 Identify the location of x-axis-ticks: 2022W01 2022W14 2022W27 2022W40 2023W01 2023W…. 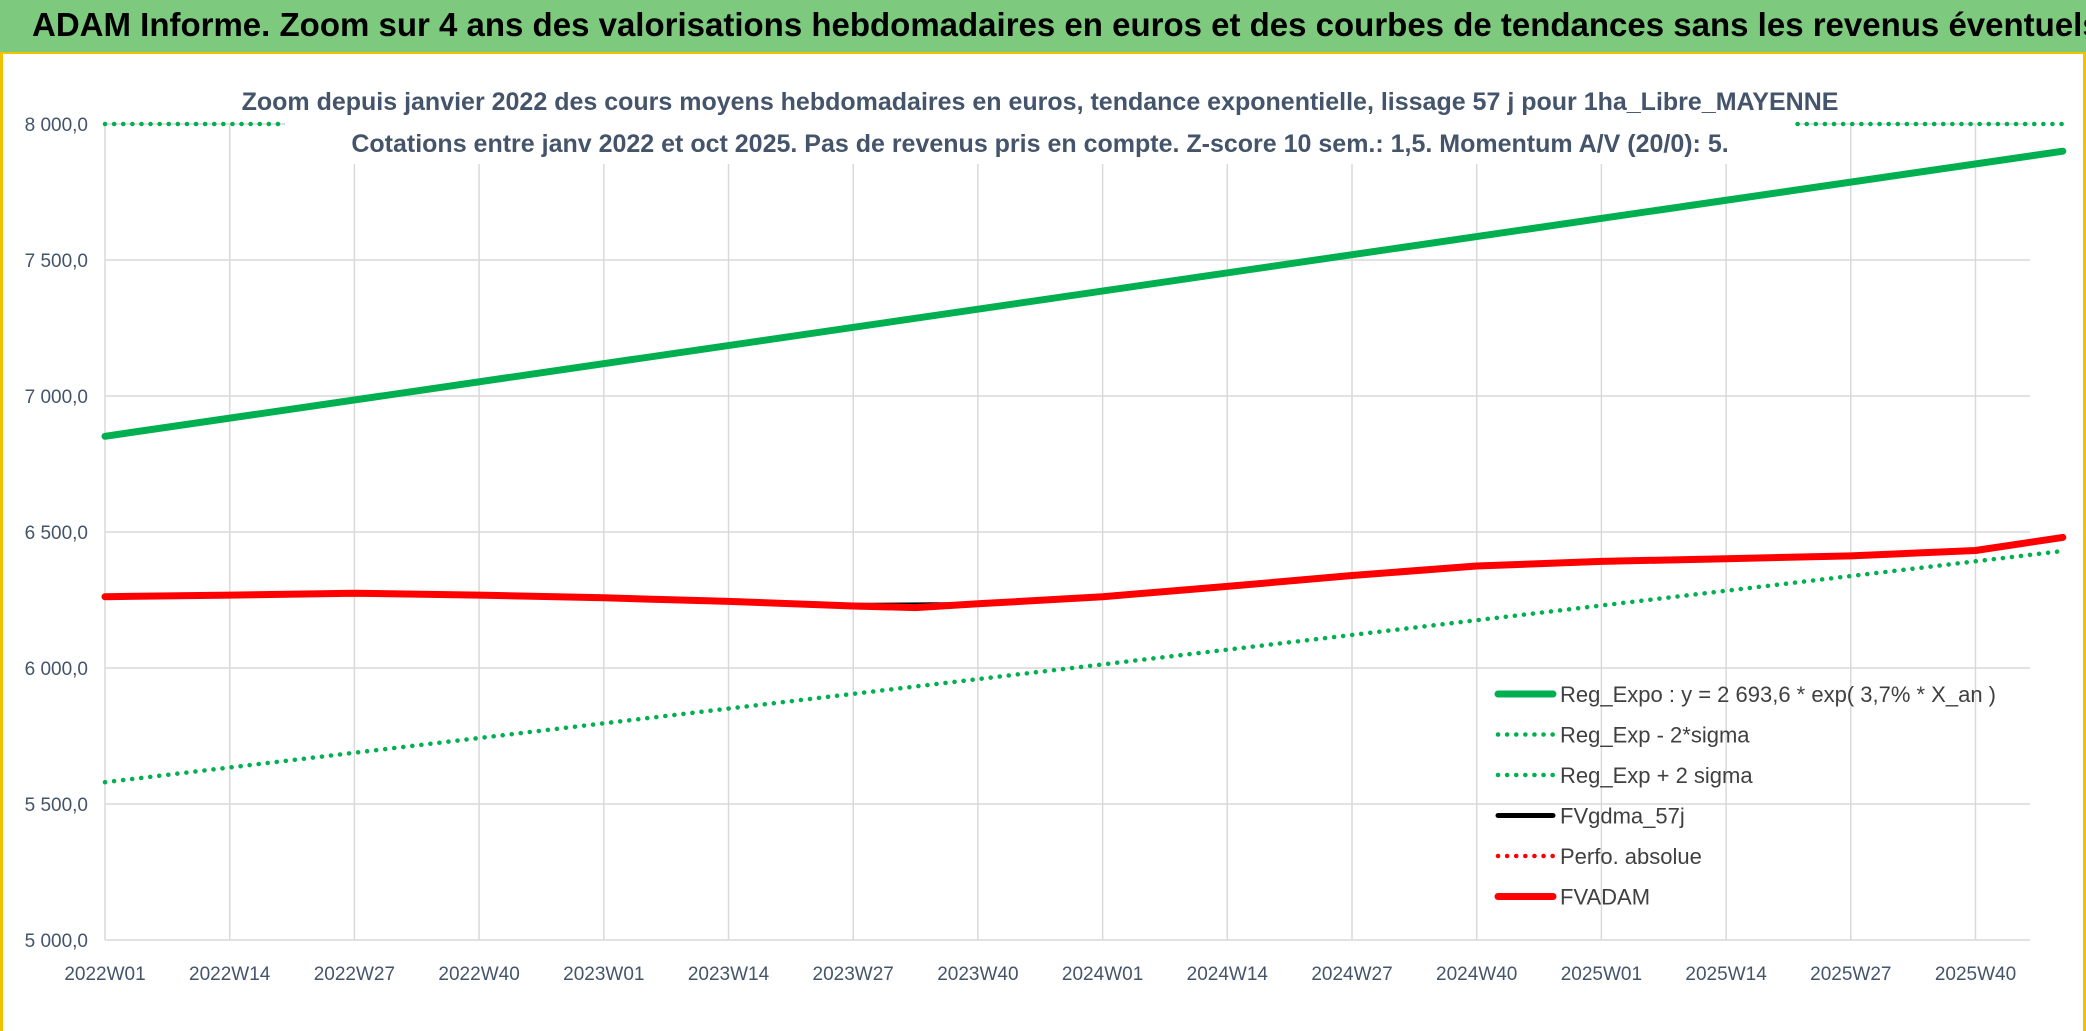
(1040, 974).